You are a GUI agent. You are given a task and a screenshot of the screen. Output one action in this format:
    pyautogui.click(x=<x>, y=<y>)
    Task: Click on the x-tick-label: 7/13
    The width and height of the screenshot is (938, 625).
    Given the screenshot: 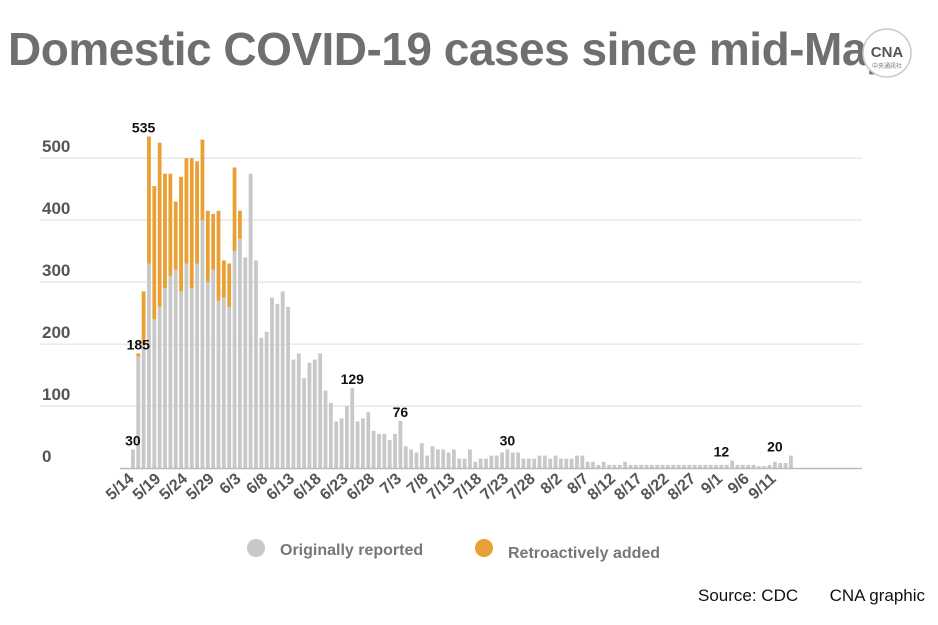 What is the action you would take?
    pyautogui.click(x=441, y=487)
    